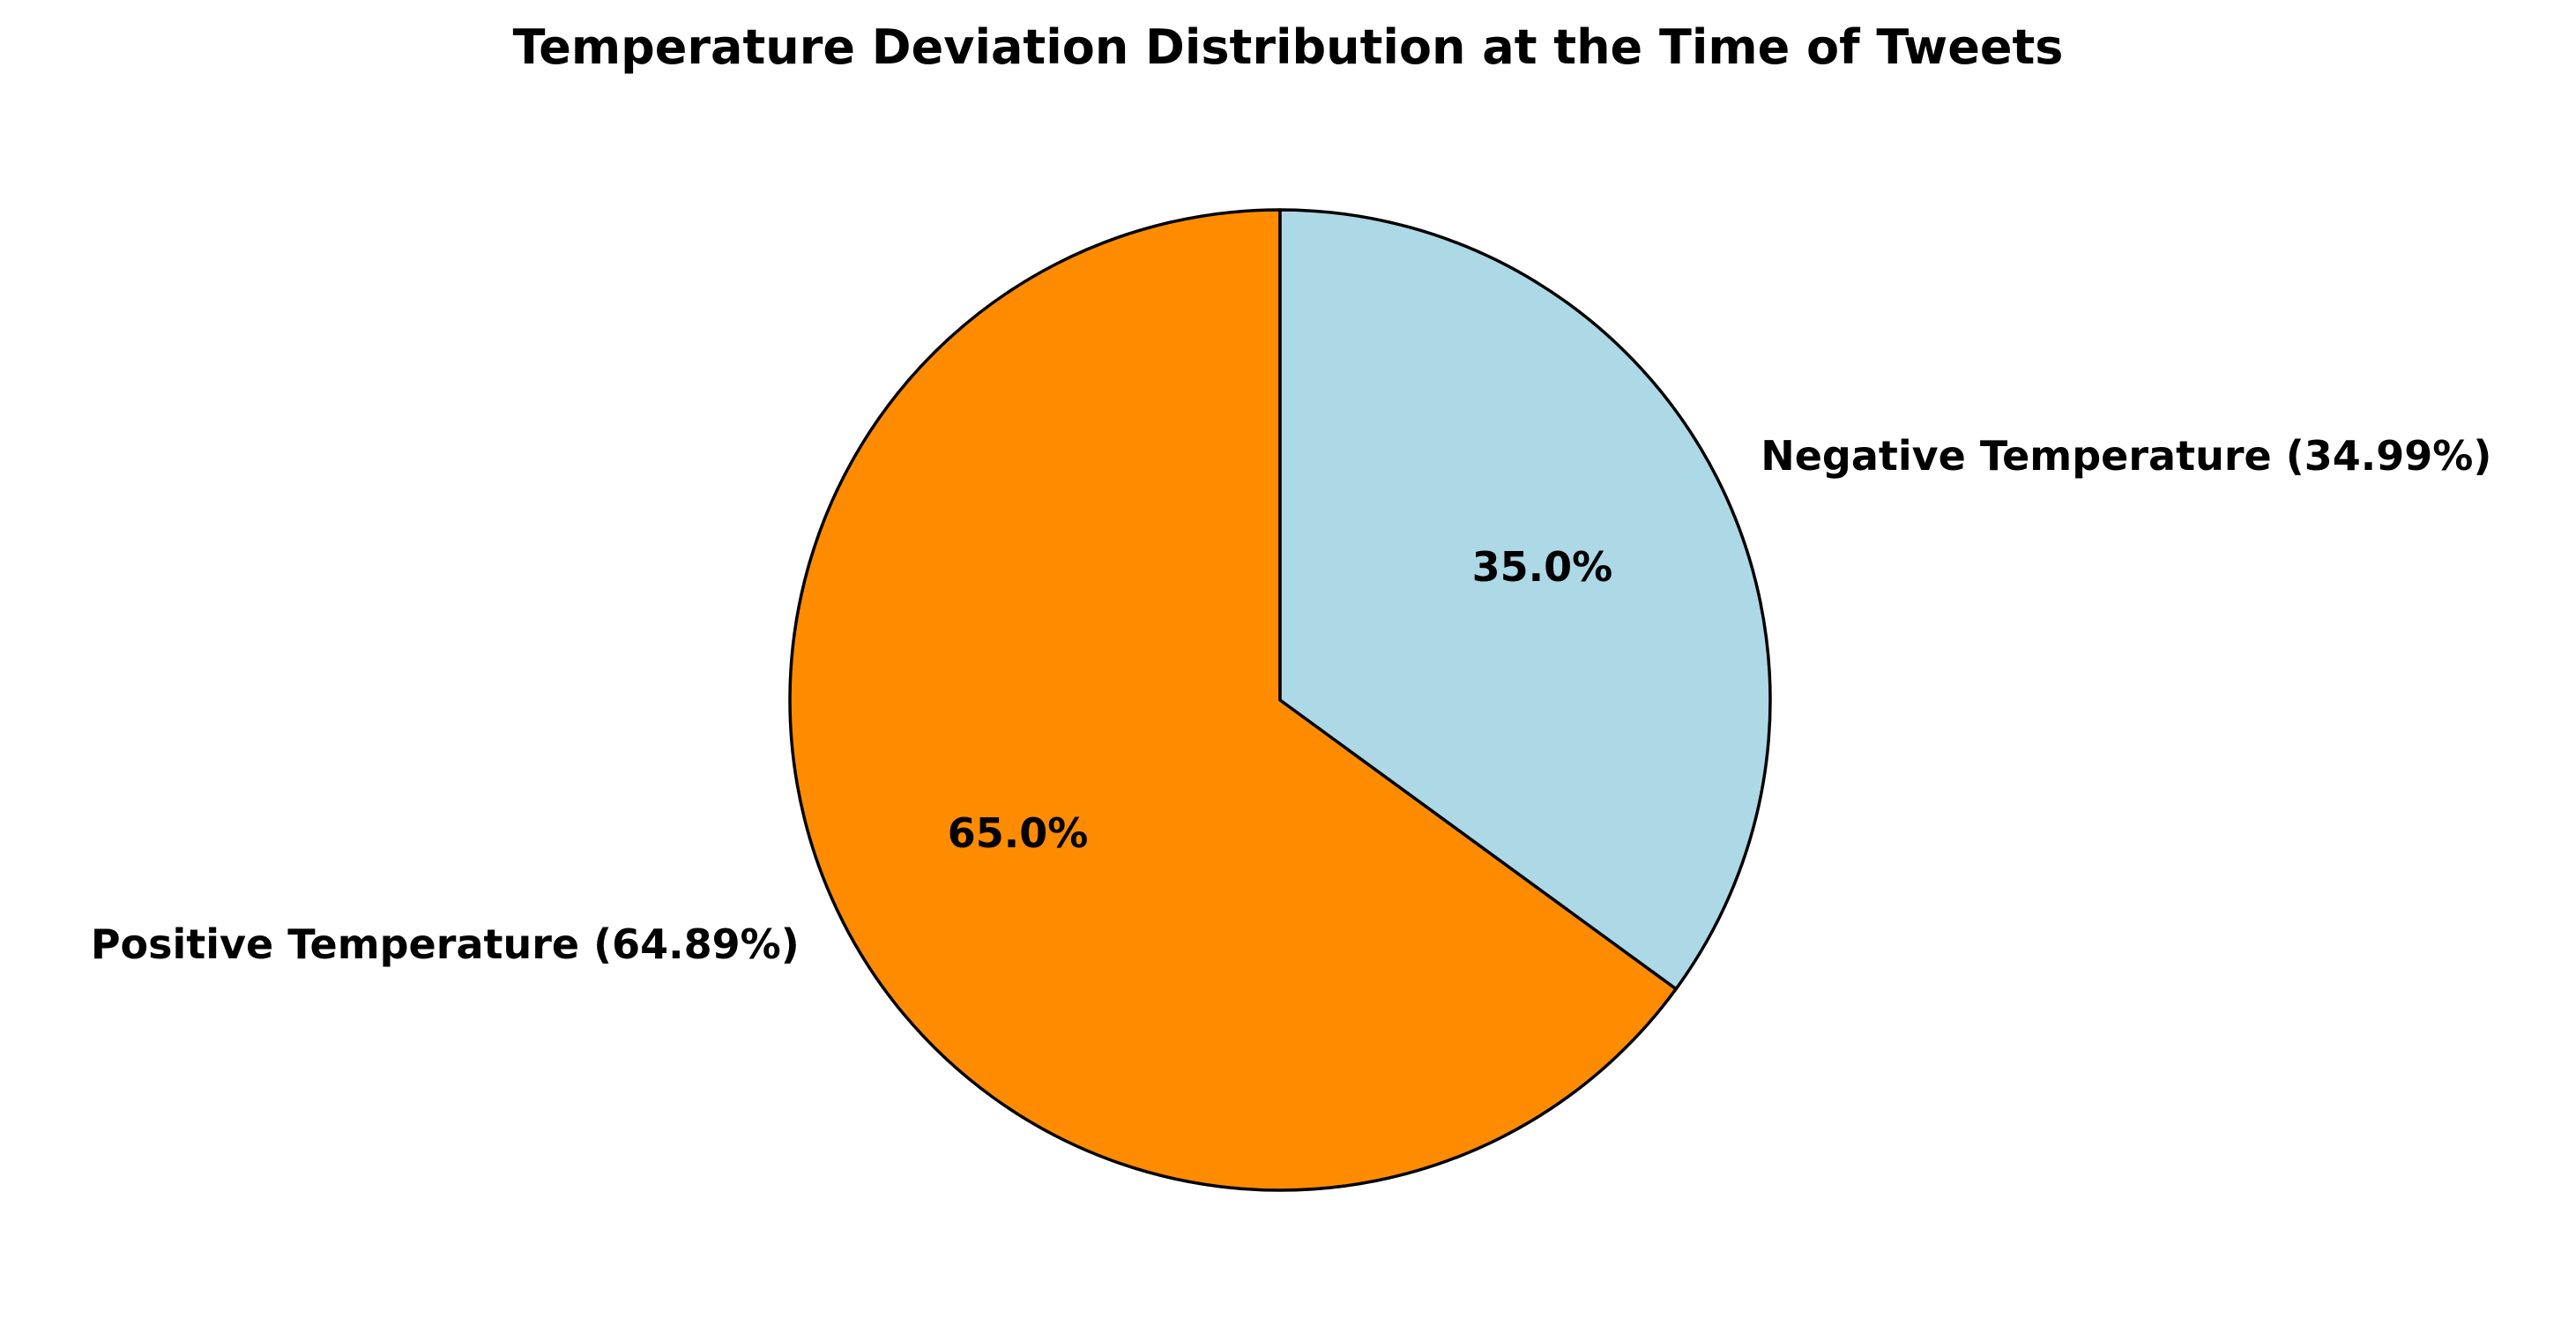 The width and height of the screenshot is (2576, 1341). What do you see at coordinates (1543, 567) in the screenshot?
I see `pct-label-negative: 35.0%` at bounding box center [1543, 567].